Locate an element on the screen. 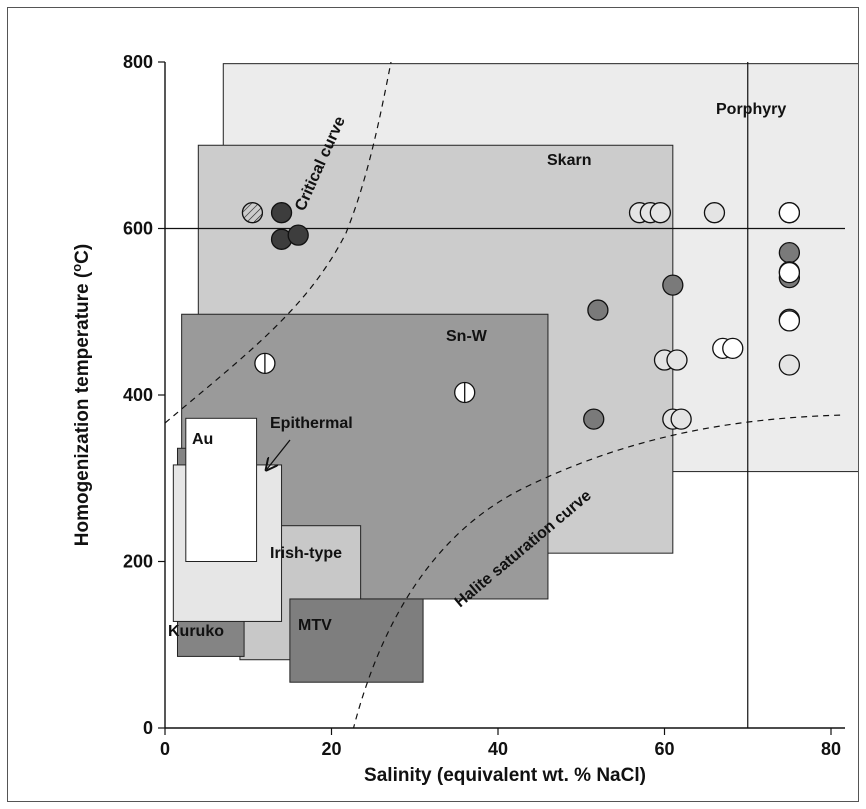  y-tick-label: 200 is located at coordinates (138, 562).